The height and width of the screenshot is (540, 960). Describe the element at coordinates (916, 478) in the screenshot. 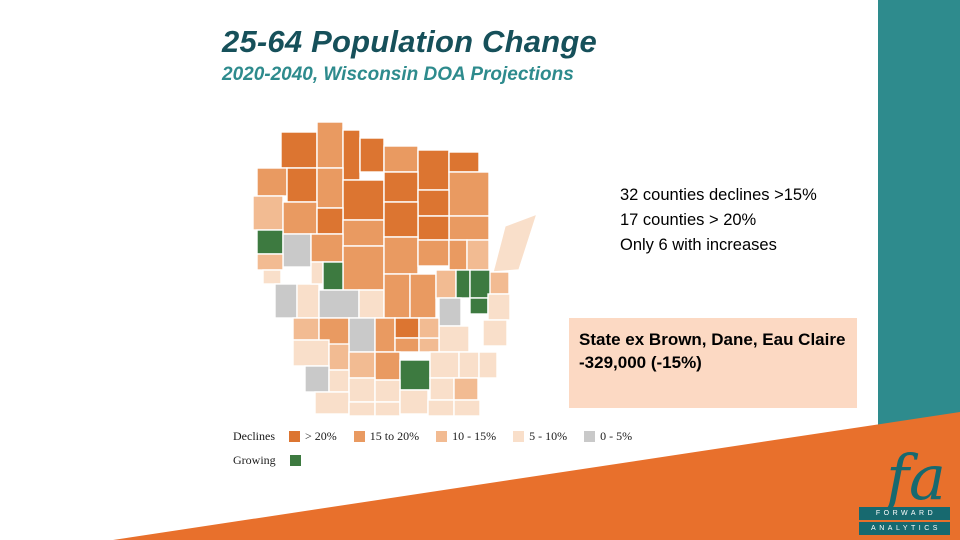

I see `logo-fa-monogram: fa` at that location.